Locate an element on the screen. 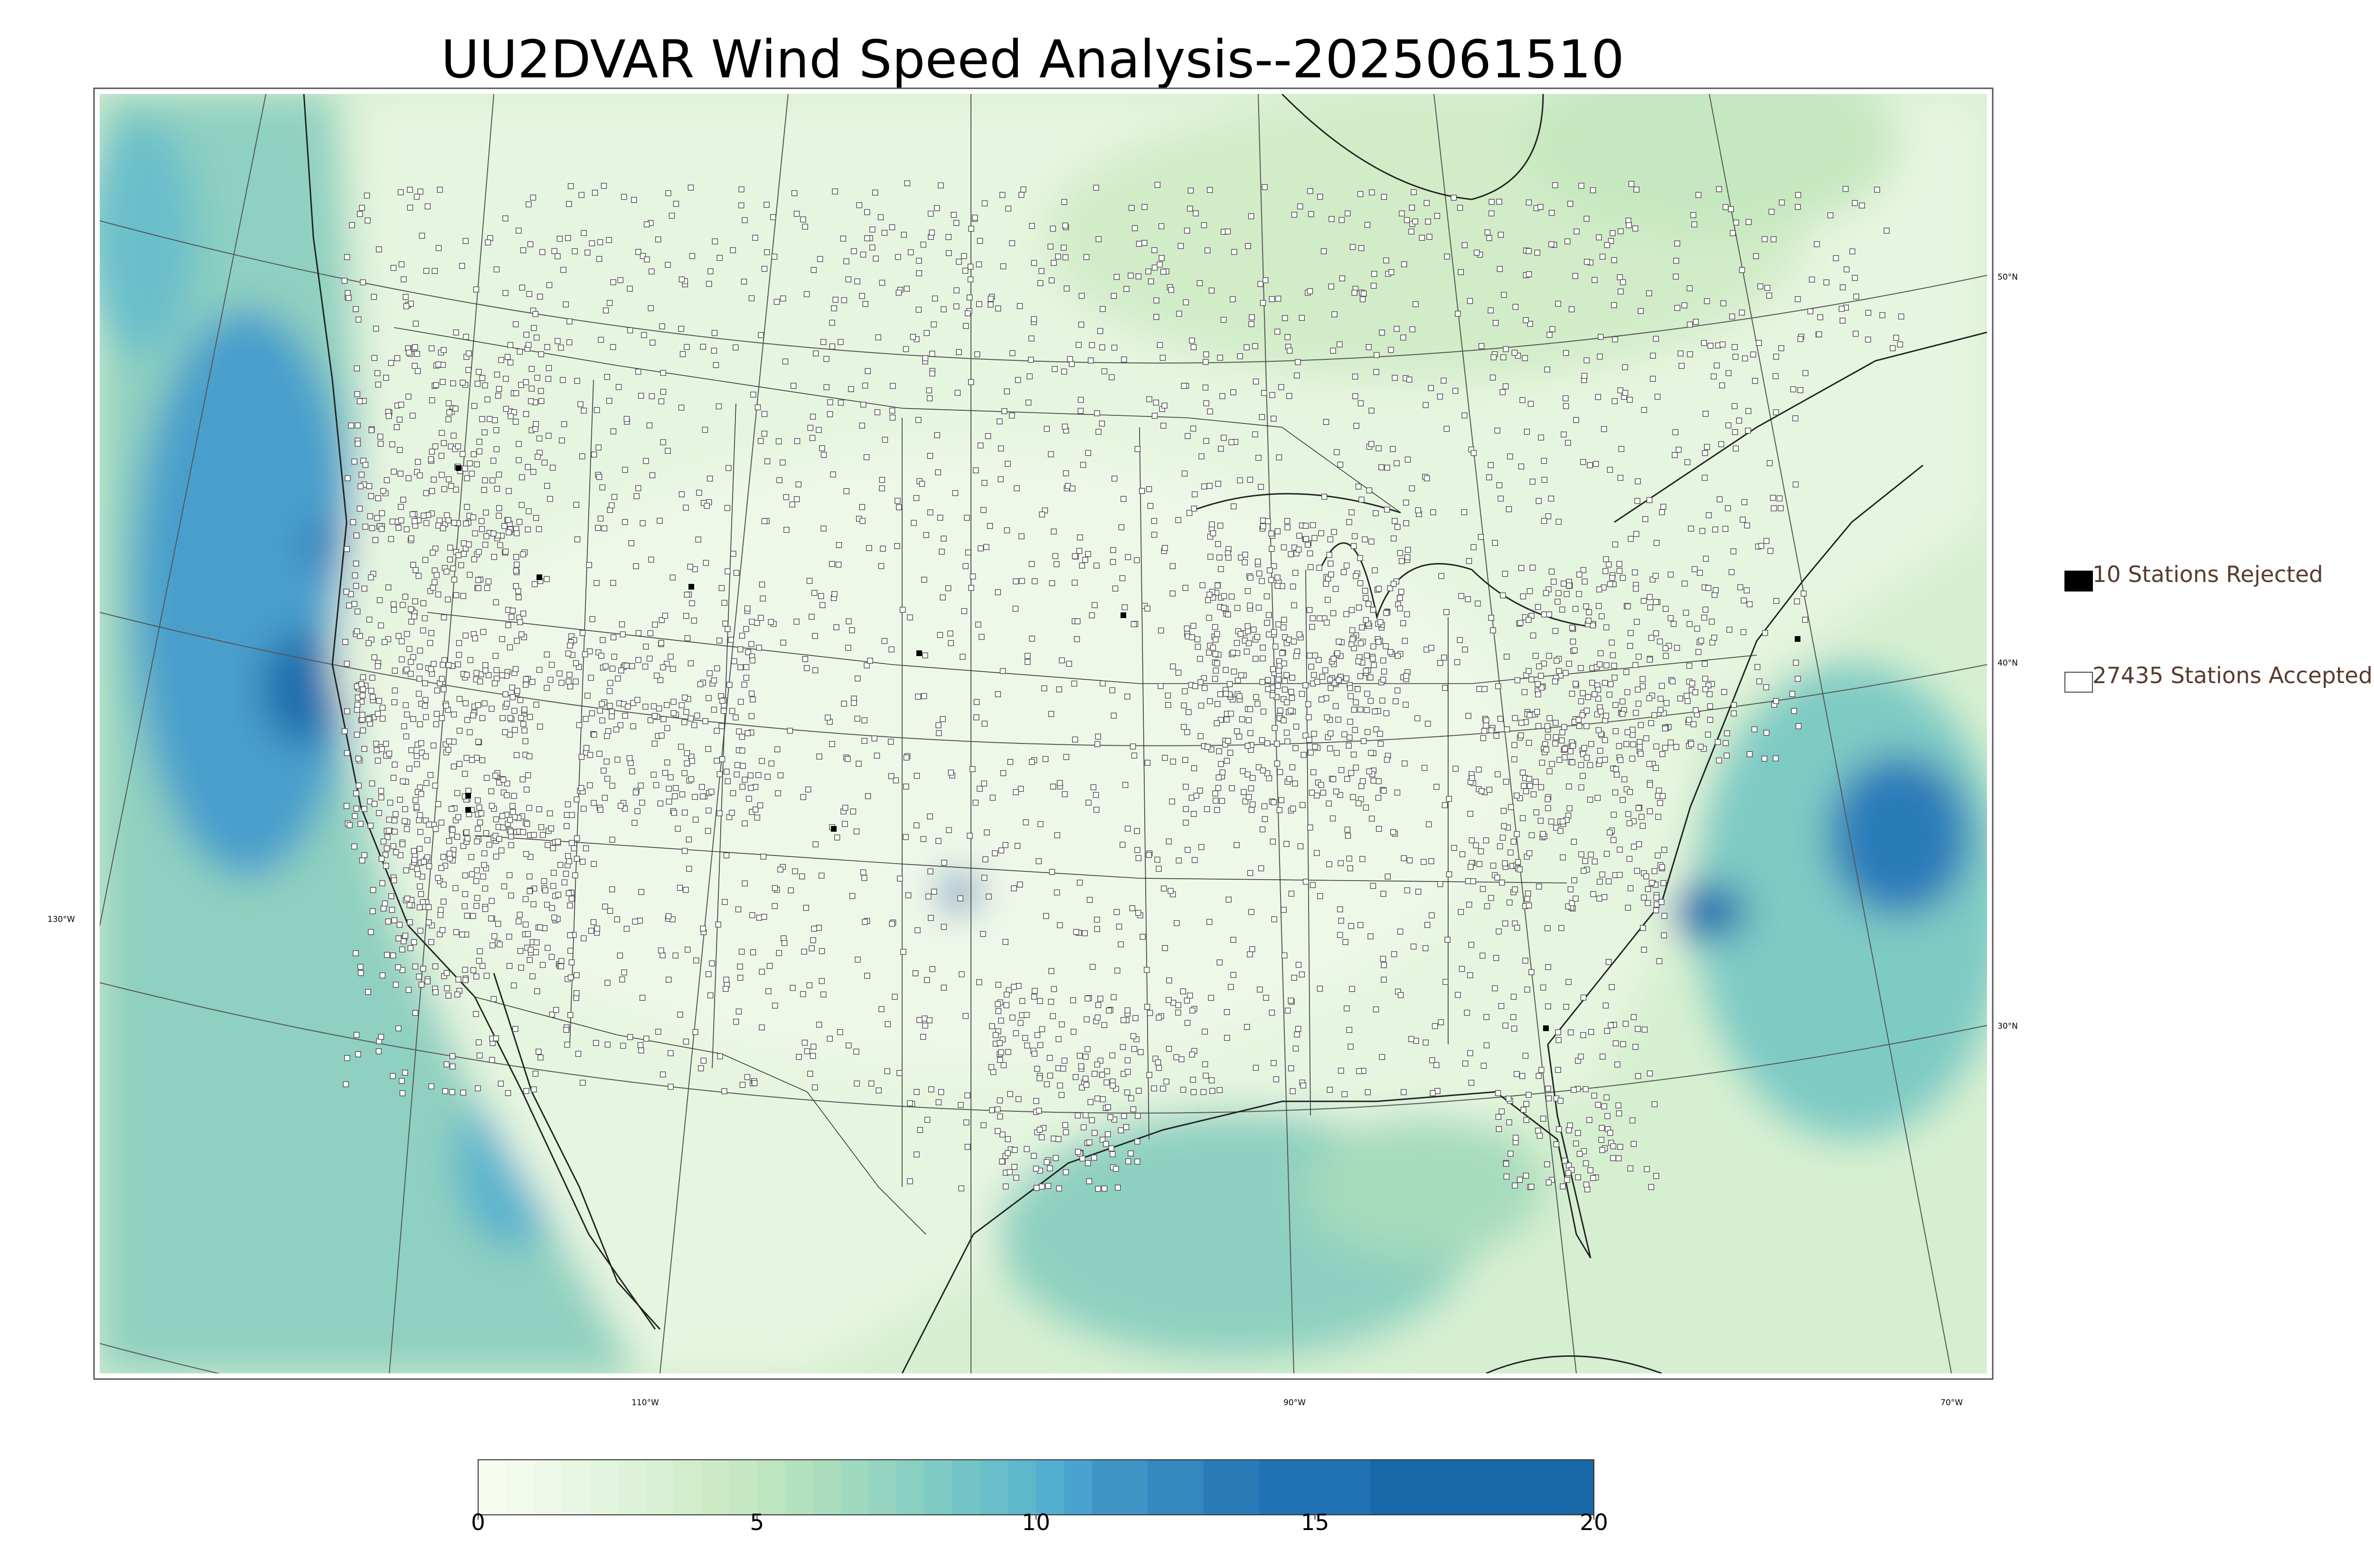 This screenshot has height=1568, width=2374. lat-label-30n: 30°N is located at coordinates (2007, 1027).